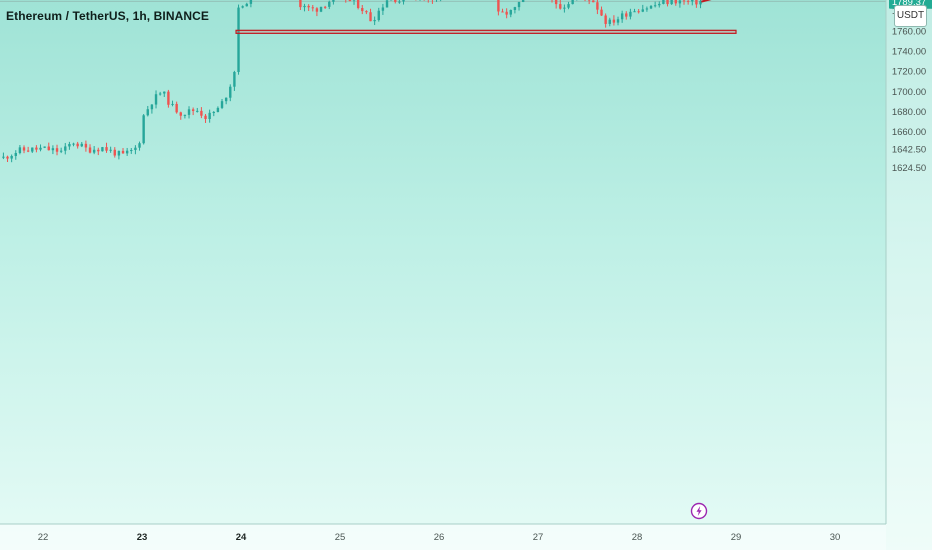 The width and height of the screenshot is (932, 550). Describe the element at coordinates (909, 150) in the screenshot. I see `y-tick-label: 1642.50` at that location.